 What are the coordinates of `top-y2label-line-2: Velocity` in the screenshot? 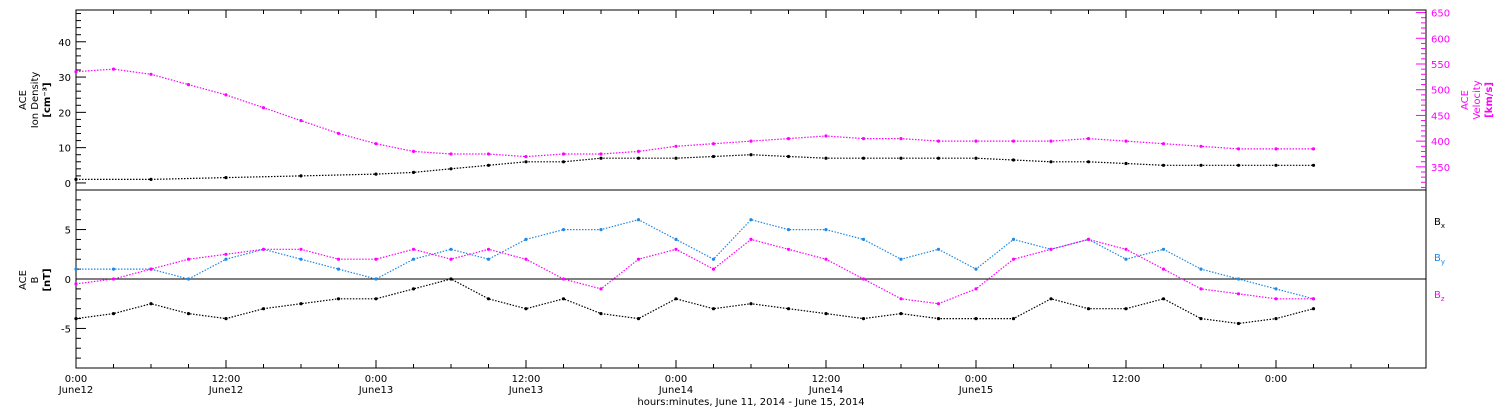 It's located at (1477, 99).